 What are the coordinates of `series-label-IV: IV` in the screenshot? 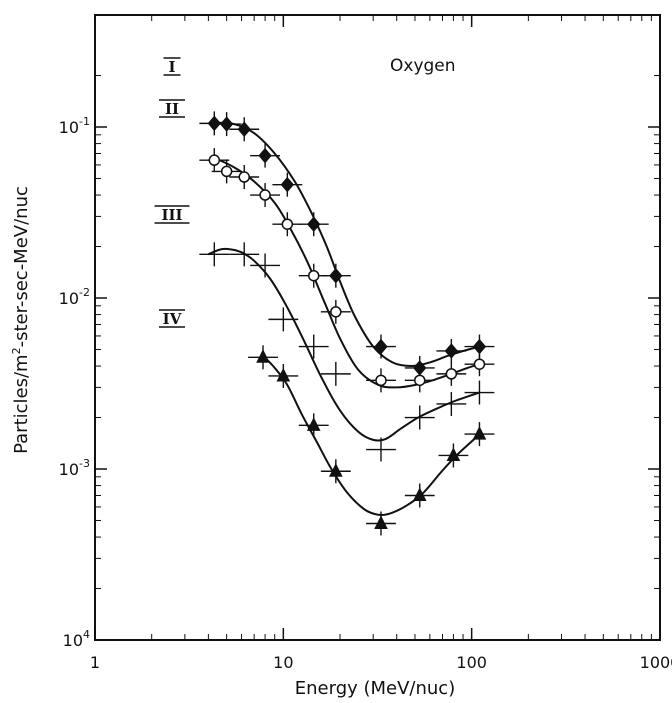 It's located at (172, 319).